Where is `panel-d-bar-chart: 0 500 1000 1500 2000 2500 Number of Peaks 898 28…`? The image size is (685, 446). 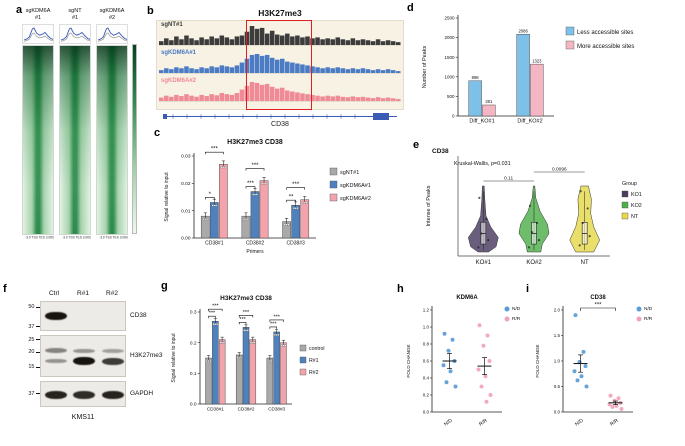
panel-d-bar-chart: 0 500 1000 1500 2000 2500 Number of Peaks 898 28… is located at coordinates (528, 70).